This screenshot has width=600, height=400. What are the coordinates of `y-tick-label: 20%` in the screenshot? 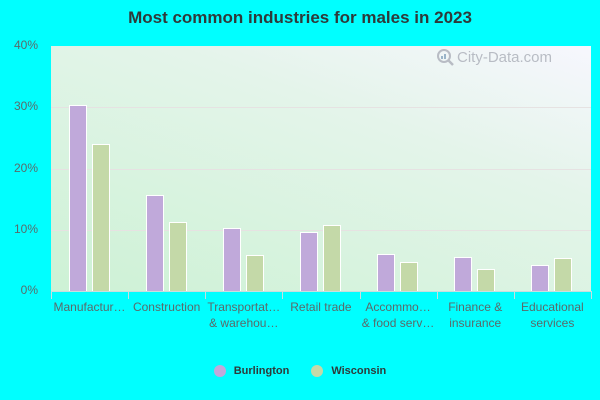 It's located at (25, 167).